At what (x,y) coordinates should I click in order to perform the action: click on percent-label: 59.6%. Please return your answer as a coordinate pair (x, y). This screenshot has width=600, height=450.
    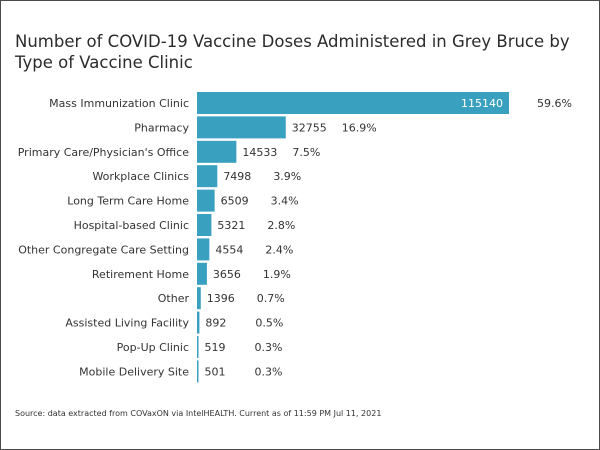
    Looking at the image, I should click on (554, 103).